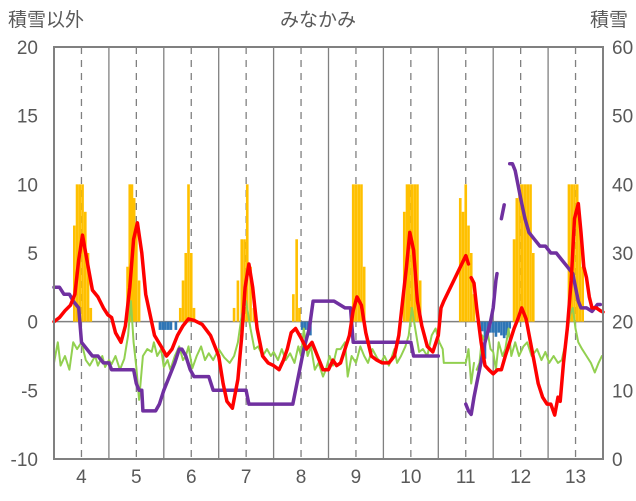 The width and height of the screenshot is (636, 501). What do you see at coordinates (609, 20) in the screenshot?
I see `right-axis-title: 積雪` at bounding box center [609, 20].